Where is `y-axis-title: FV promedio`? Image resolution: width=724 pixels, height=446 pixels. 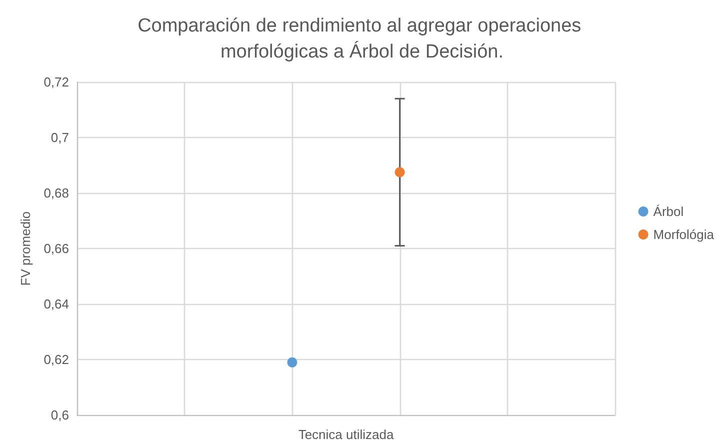 y-axis-title: FV promedio is located at coordinates (25, 248).